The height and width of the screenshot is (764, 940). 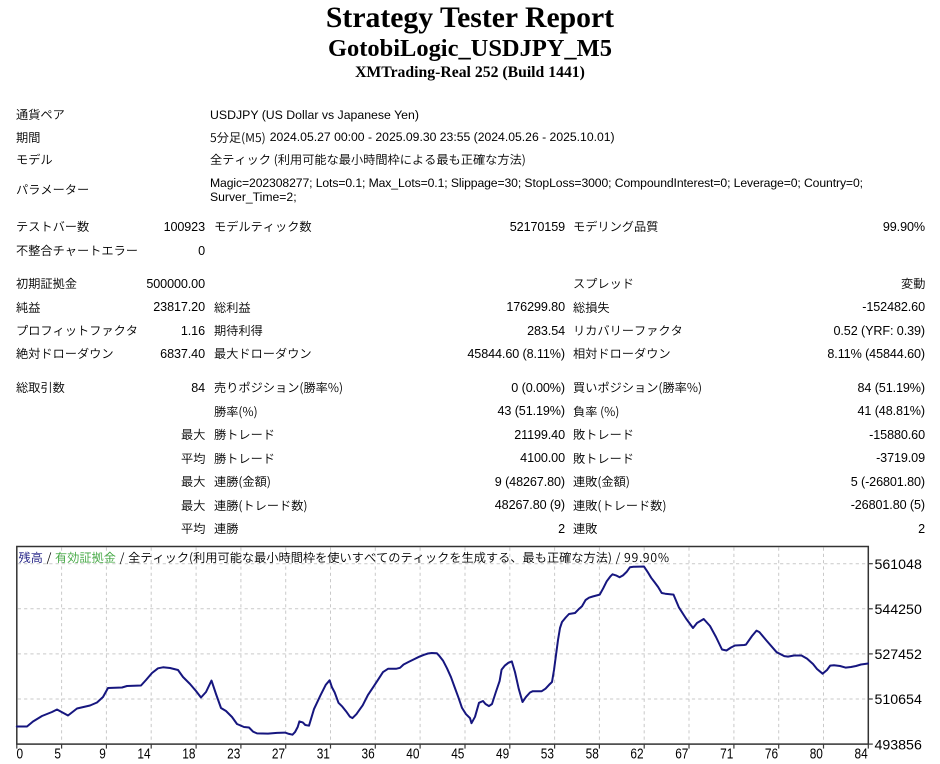 What do you see at coordinates (102, 755) in the screenshot?
I see `svg-text: 9` at bounding box center [102, 755].